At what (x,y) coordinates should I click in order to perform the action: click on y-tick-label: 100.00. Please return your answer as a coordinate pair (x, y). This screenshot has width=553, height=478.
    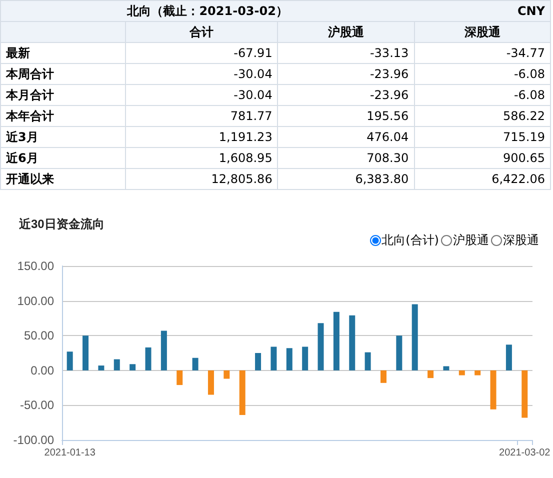
    Looking at the image, I should click on (35, 301).